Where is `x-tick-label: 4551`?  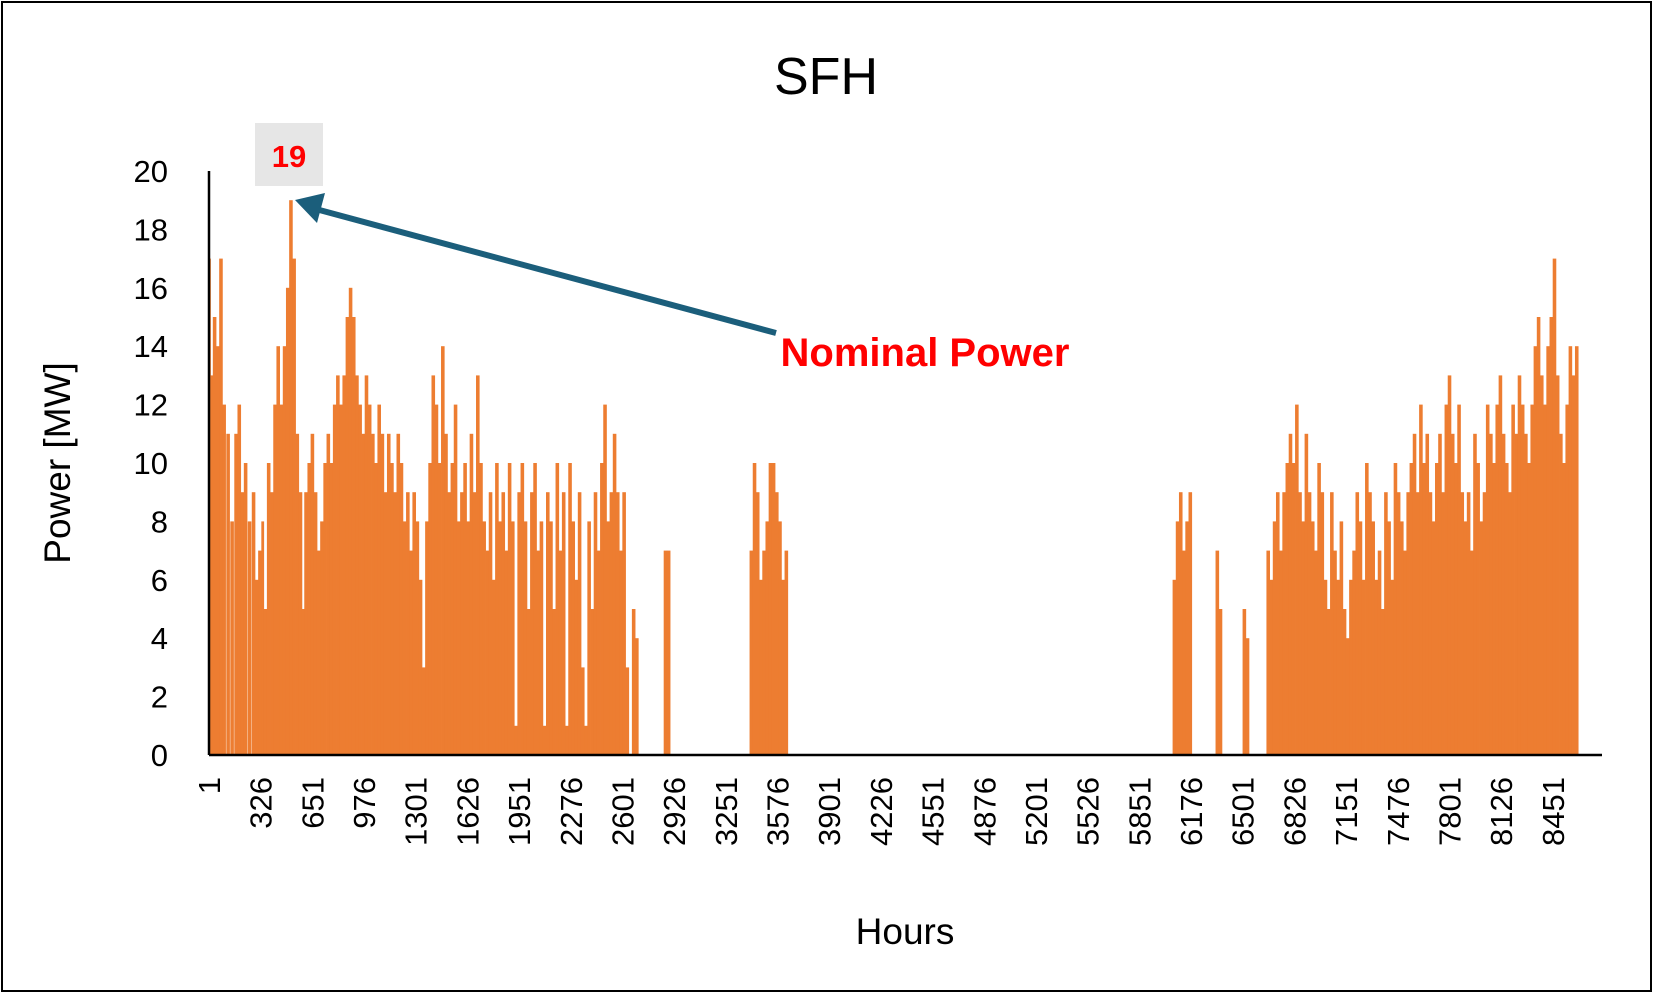
x-tick-label: 4551 is located at coordinates (933, 811).